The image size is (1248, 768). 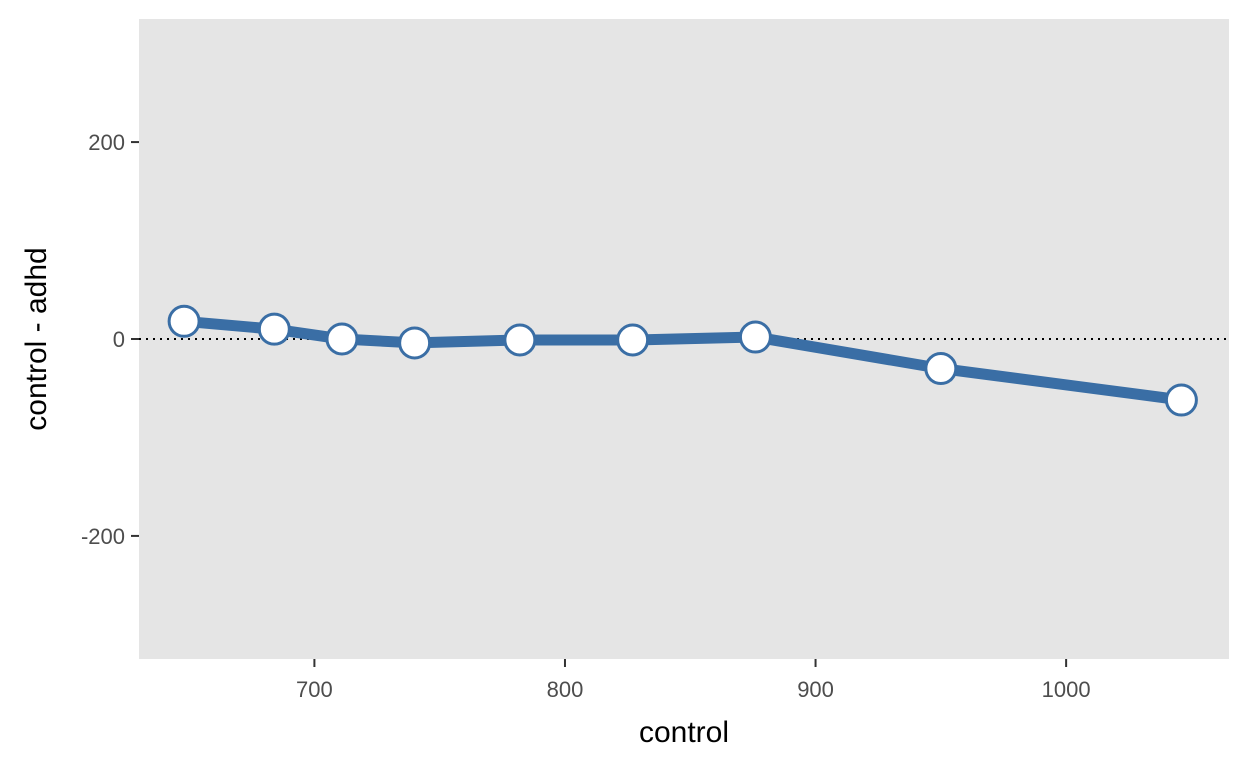 What do you see at coordinates (682, 360) in the screenshot?
I see `series-points` at bounding box center [682, 360].